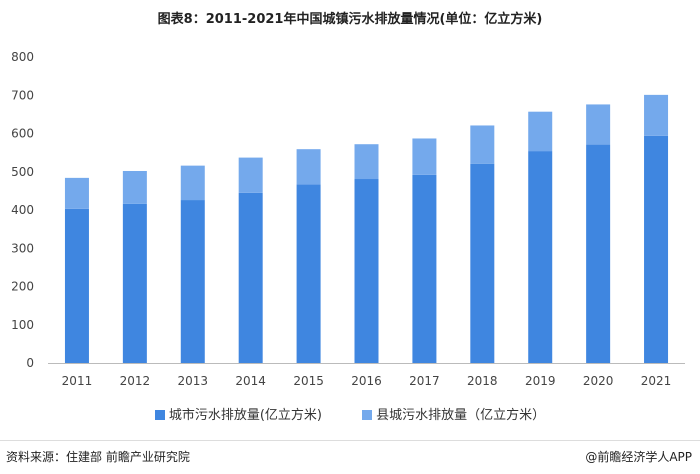 Image resolution: width=700 pixels, height=474 pixels. I want to click on x-tick-label: 2021, so click(656, 381).